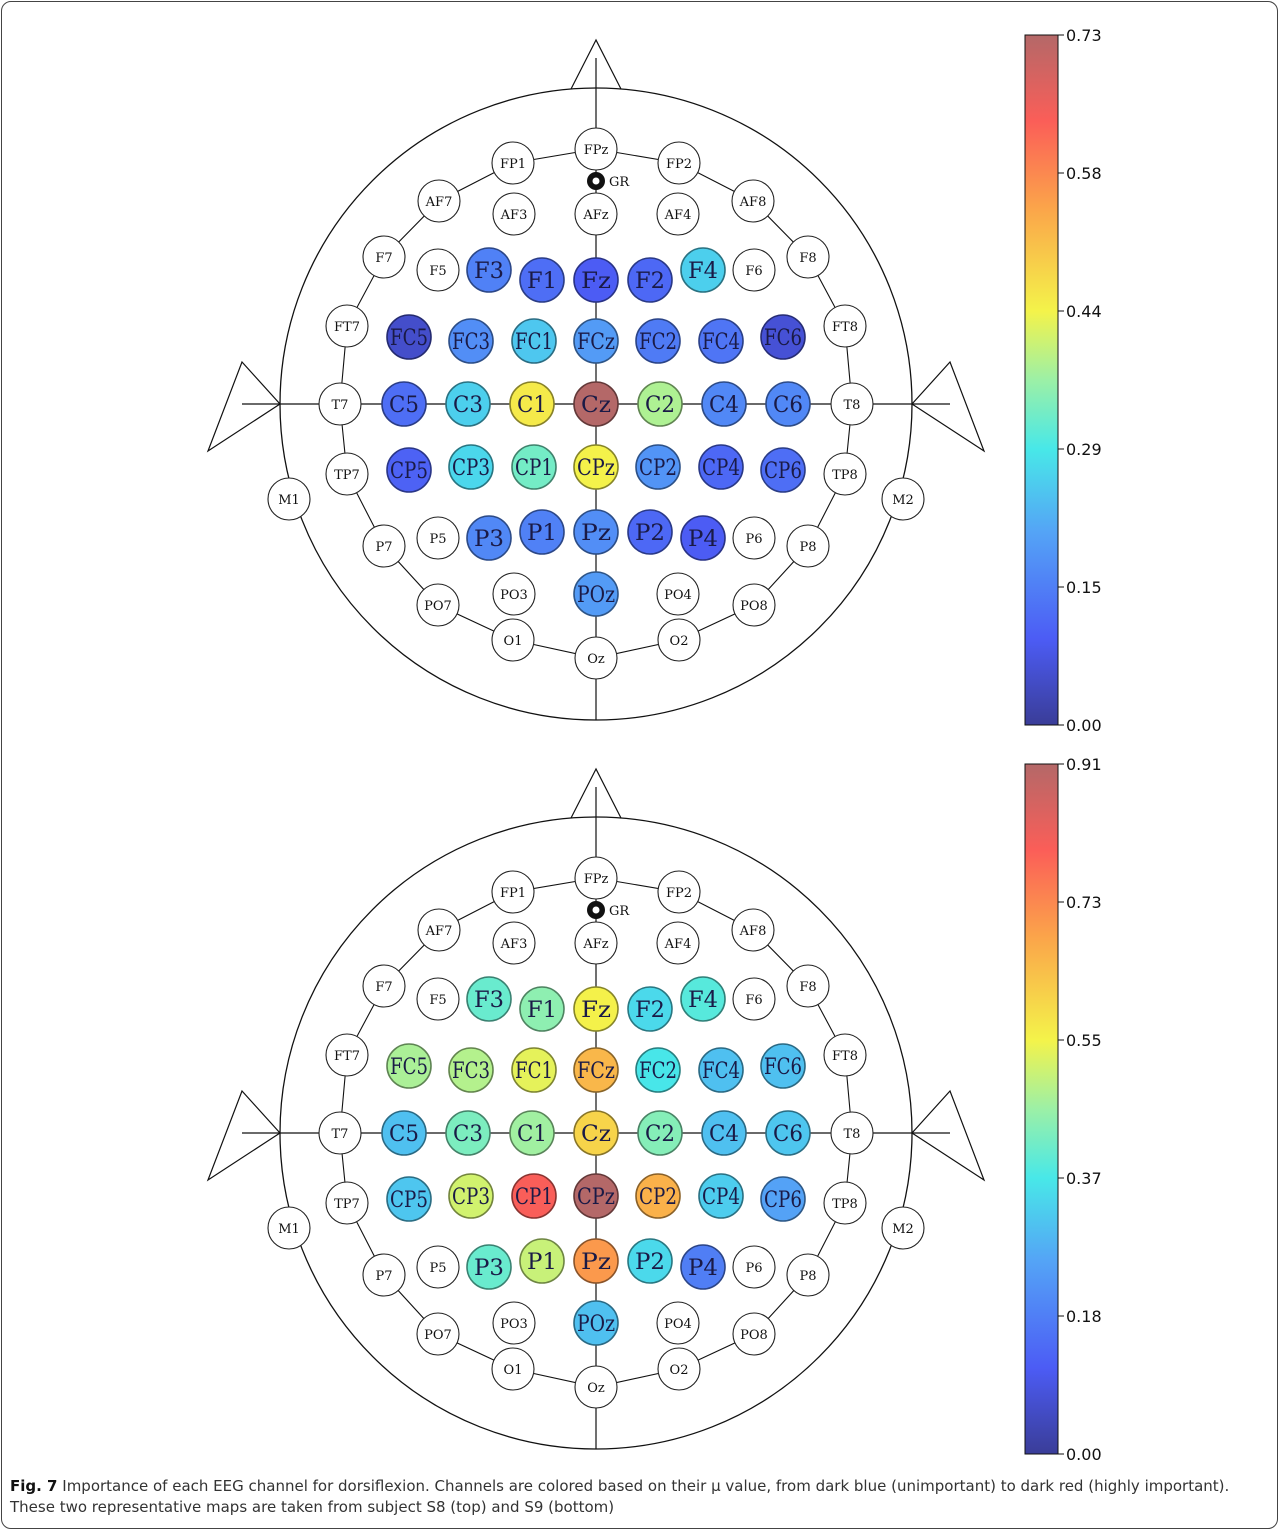 Image resolution: width=1281 pixels, height=1532 pixels. I want to click on electrode-label: FT7, so click(347, 327).